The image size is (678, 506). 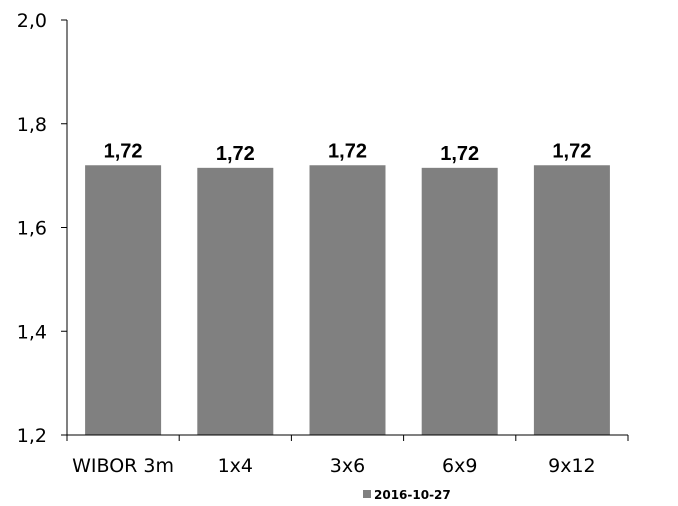 What do you see at coordinates (459, 154) in the screenshot?
I see `data-label-4: 1,72` at bounding box center [459, 154].